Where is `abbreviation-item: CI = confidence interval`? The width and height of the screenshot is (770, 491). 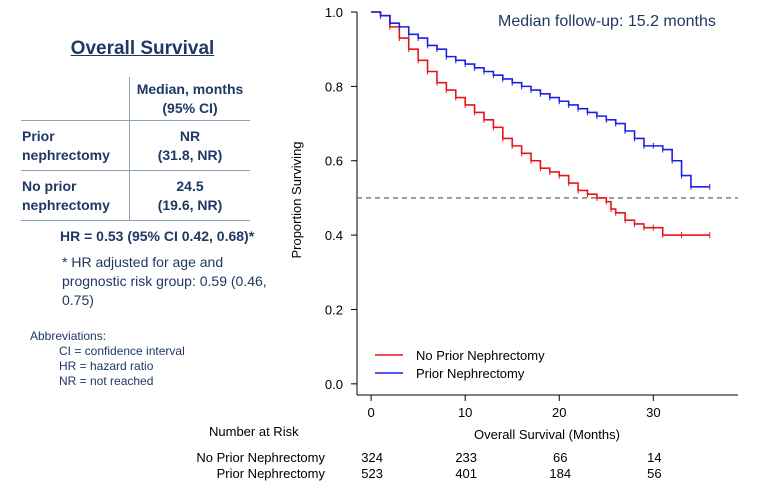 abbreviation-item: CI = confidence interval is located at coordinates (122, 351).